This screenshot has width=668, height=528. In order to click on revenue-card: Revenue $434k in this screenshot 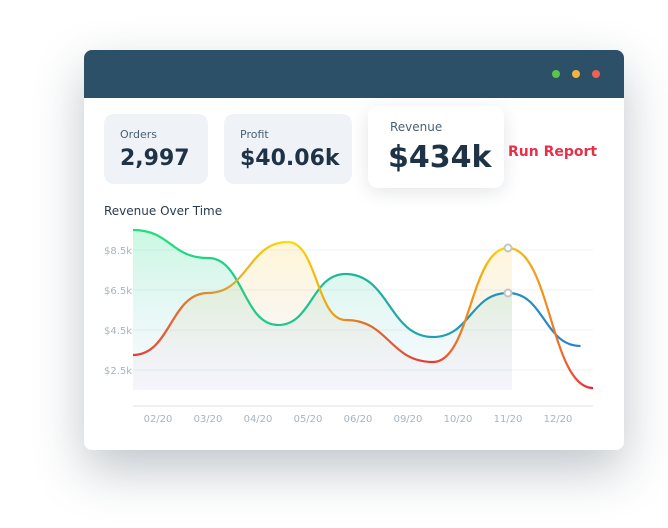, I will do `click(436, 147)`.